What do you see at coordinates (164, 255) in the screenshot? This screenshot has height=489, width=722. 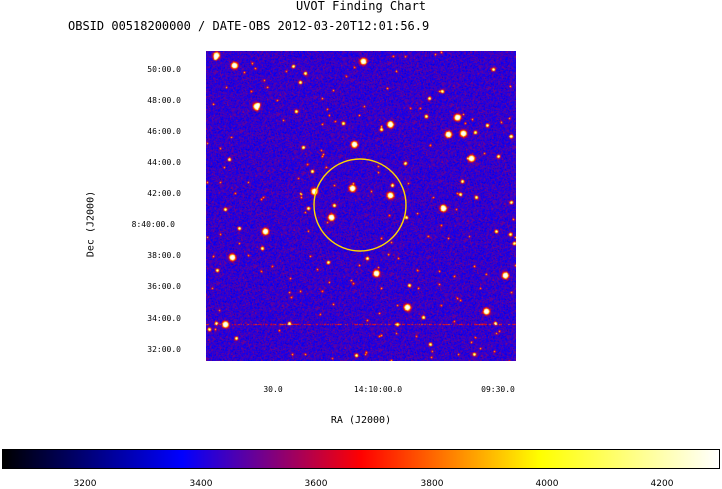 I see `y-tick-label: 38:00.0` at bounding box center [164, 255].